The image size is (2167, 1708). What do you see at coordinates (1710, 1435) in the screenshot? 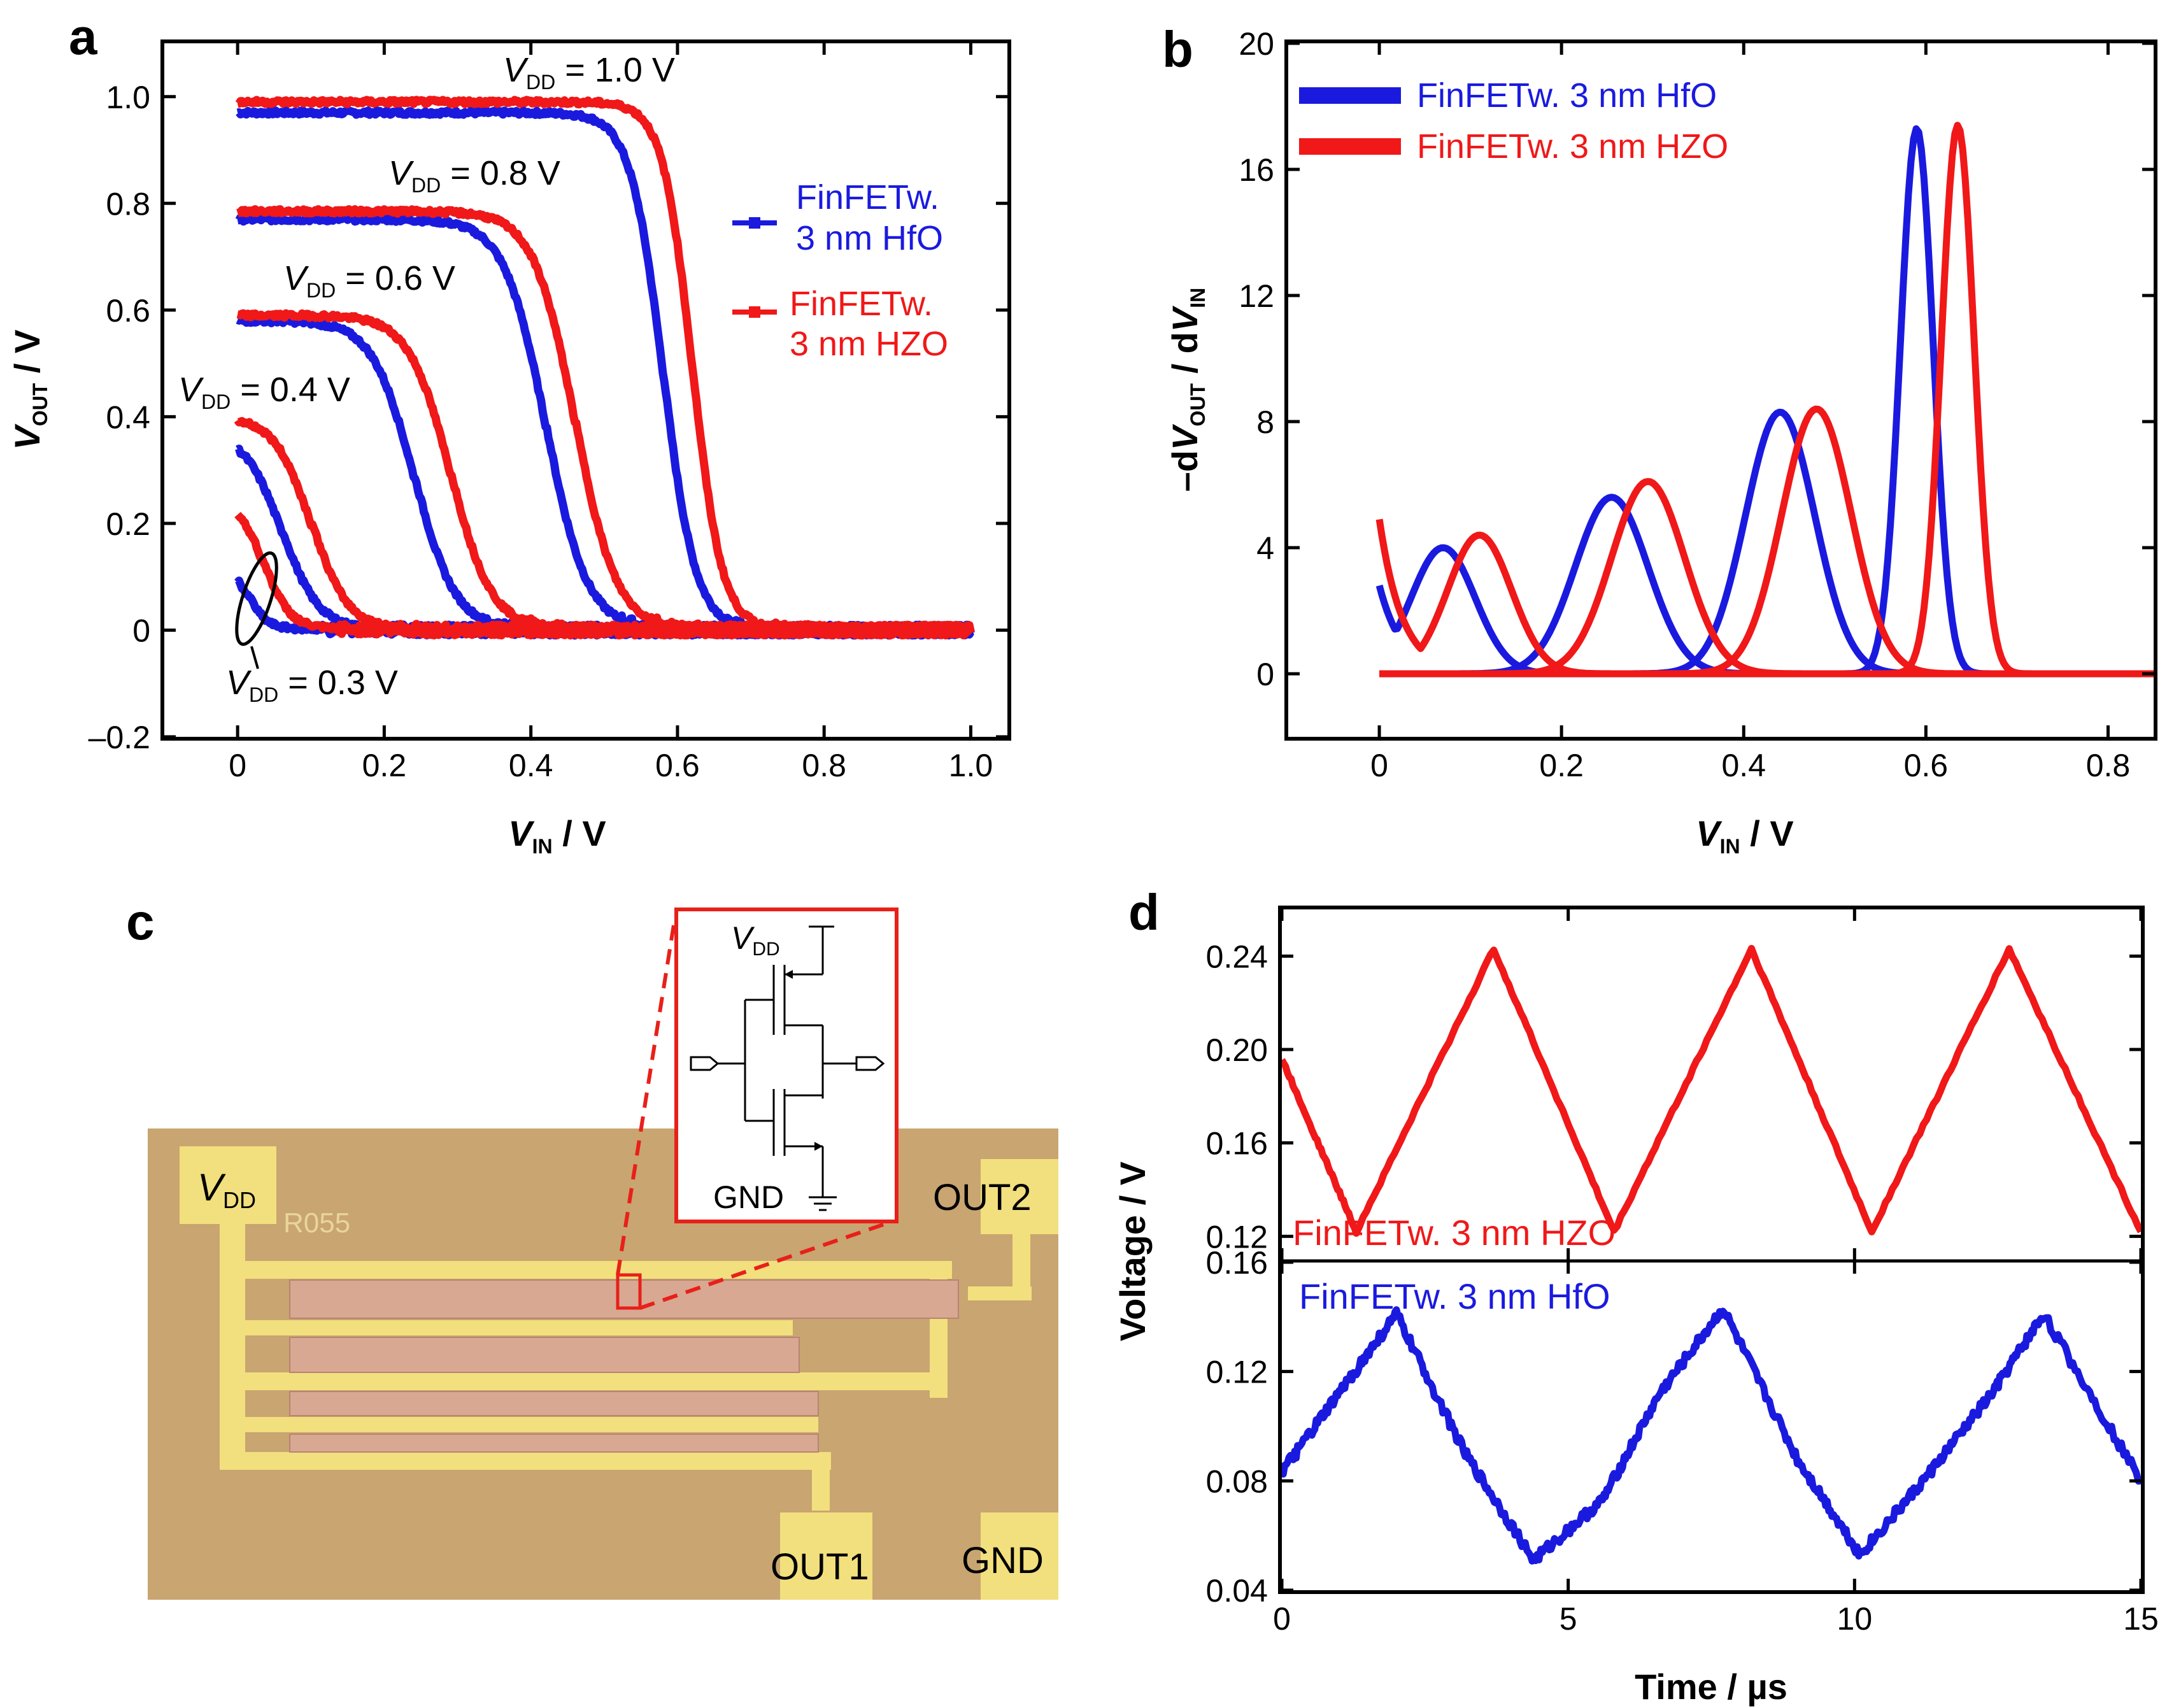
I see `waveform-hfo` at bounding box center [1710, 1435].